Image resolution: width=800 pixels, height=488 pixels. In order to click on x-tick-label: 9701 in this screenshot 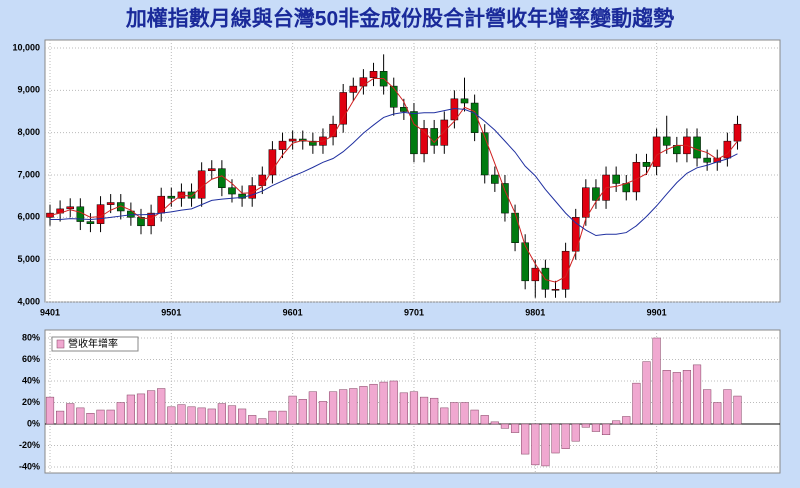, I will do `click(414, 312)`.